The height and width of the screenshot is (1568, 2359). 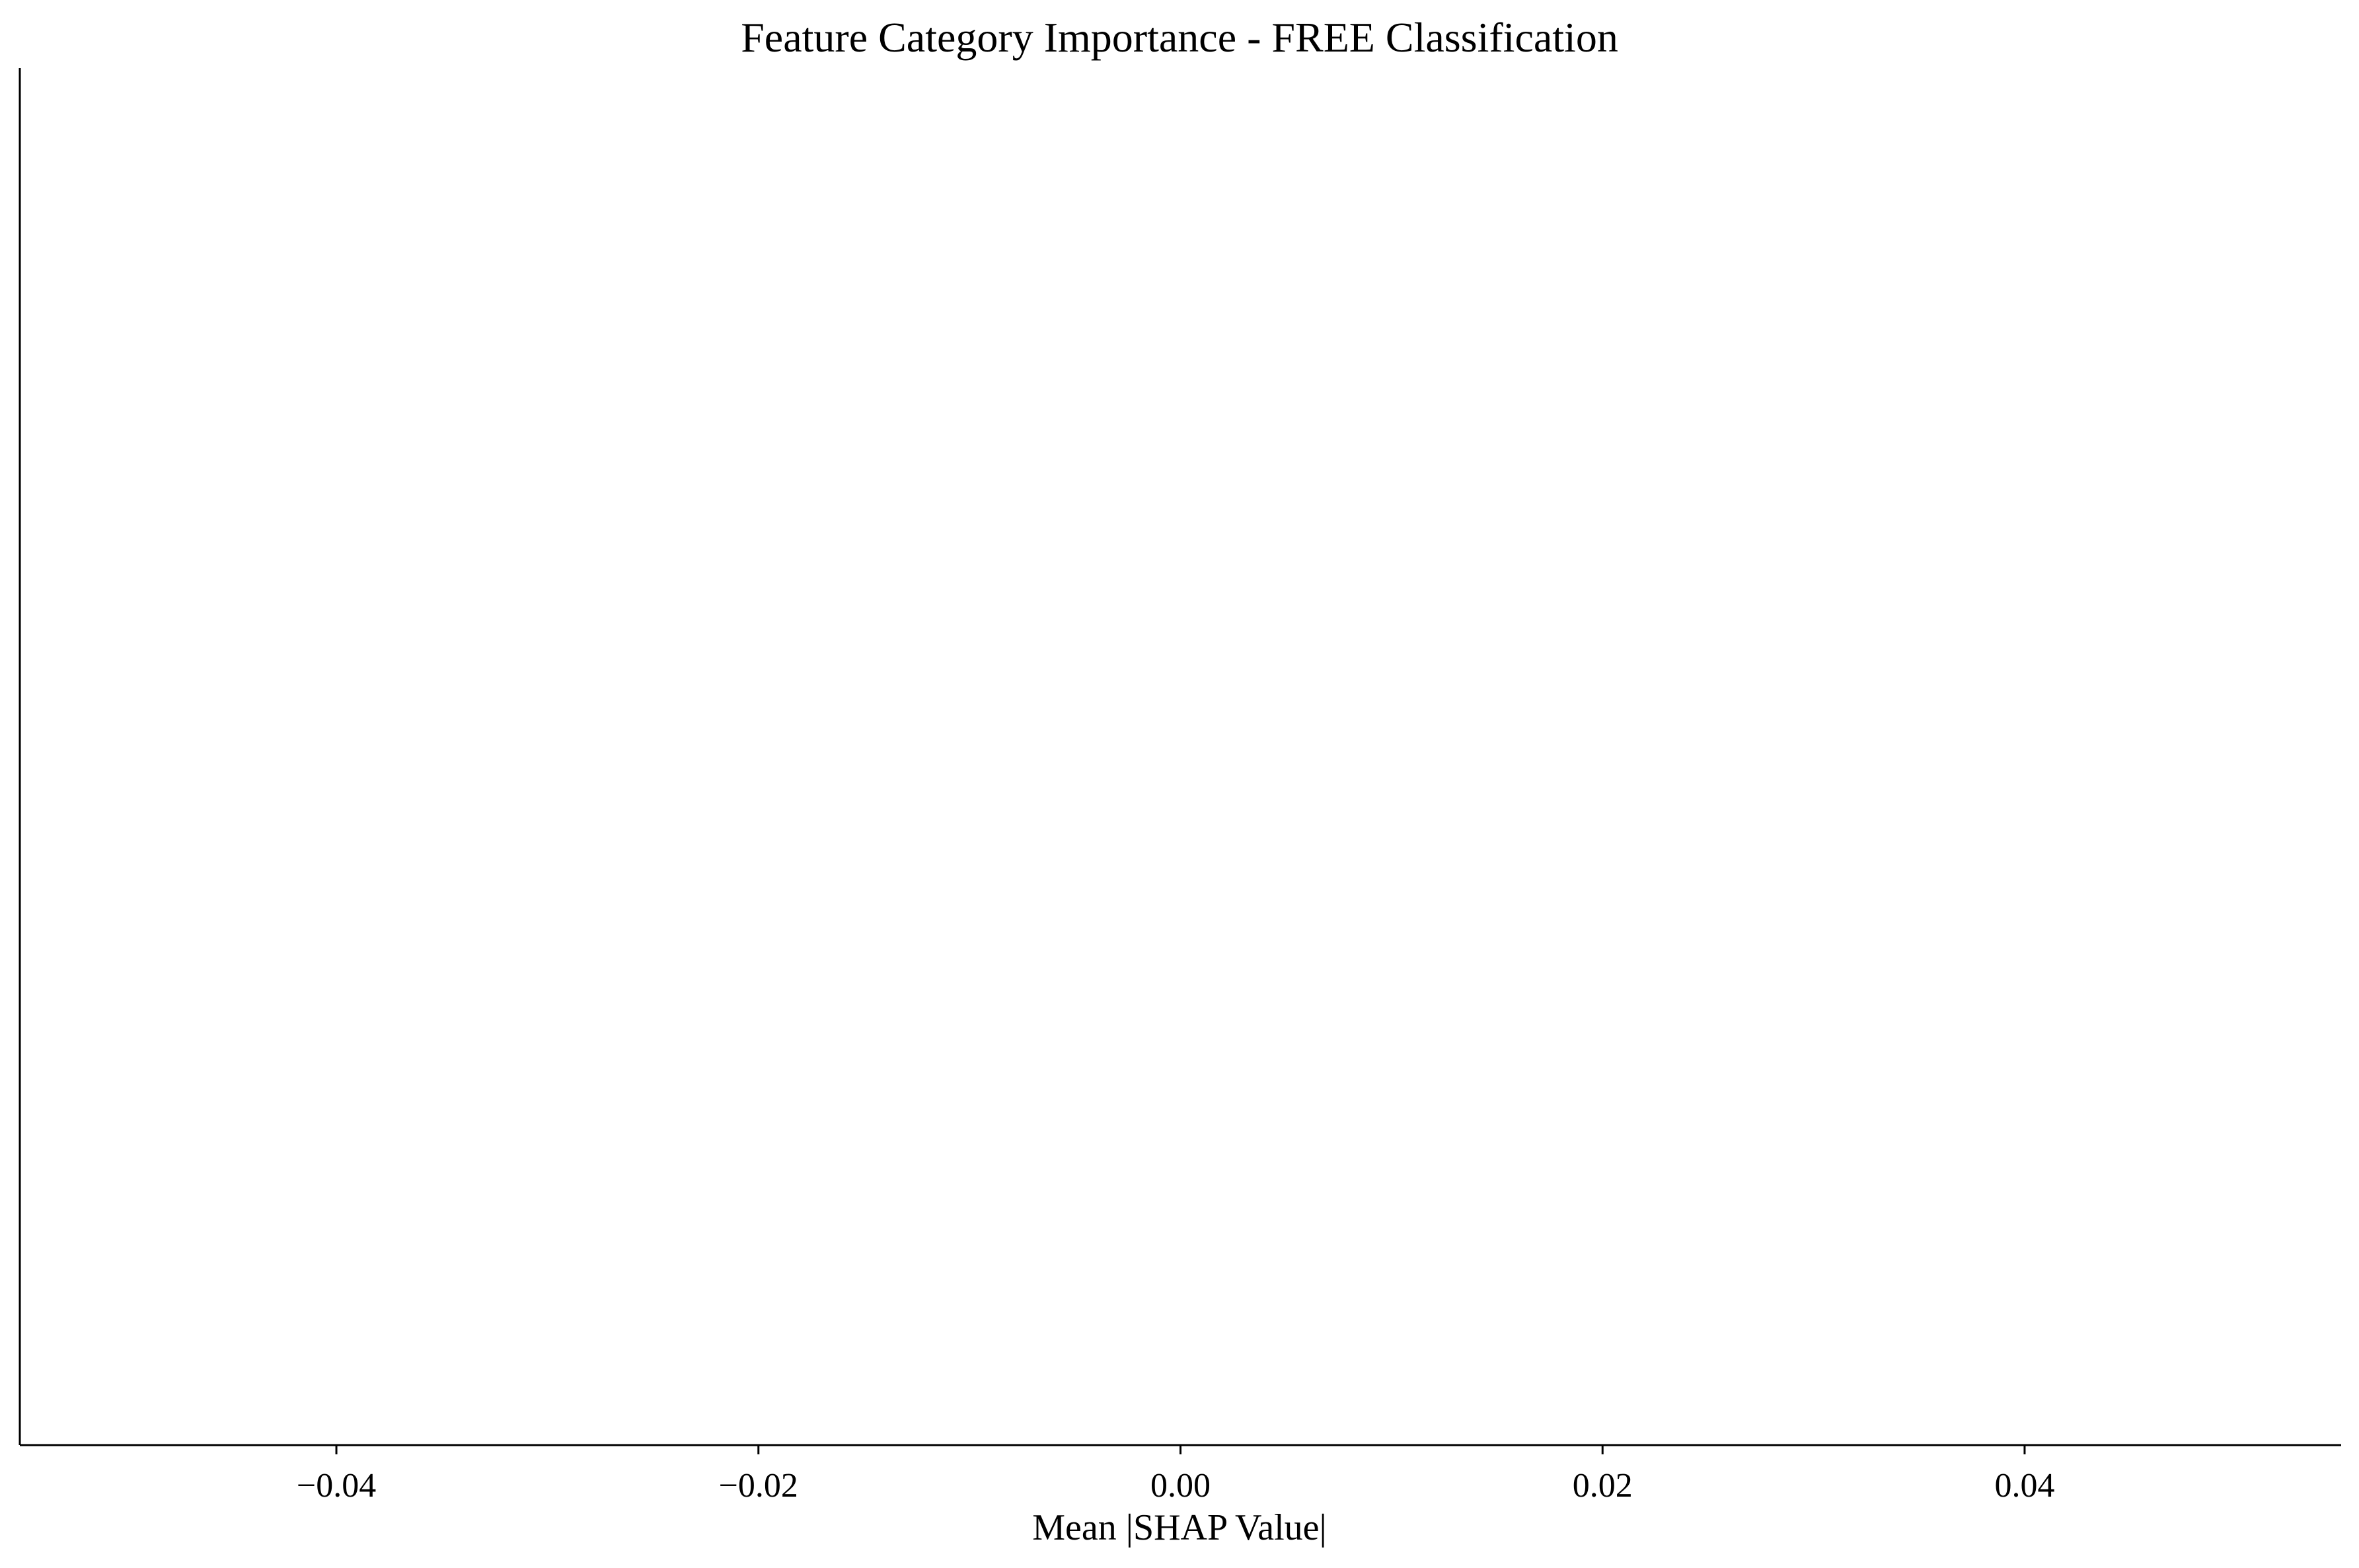 I want to click on x-tick-label: 0.00, so click(x=1180, y=1486).